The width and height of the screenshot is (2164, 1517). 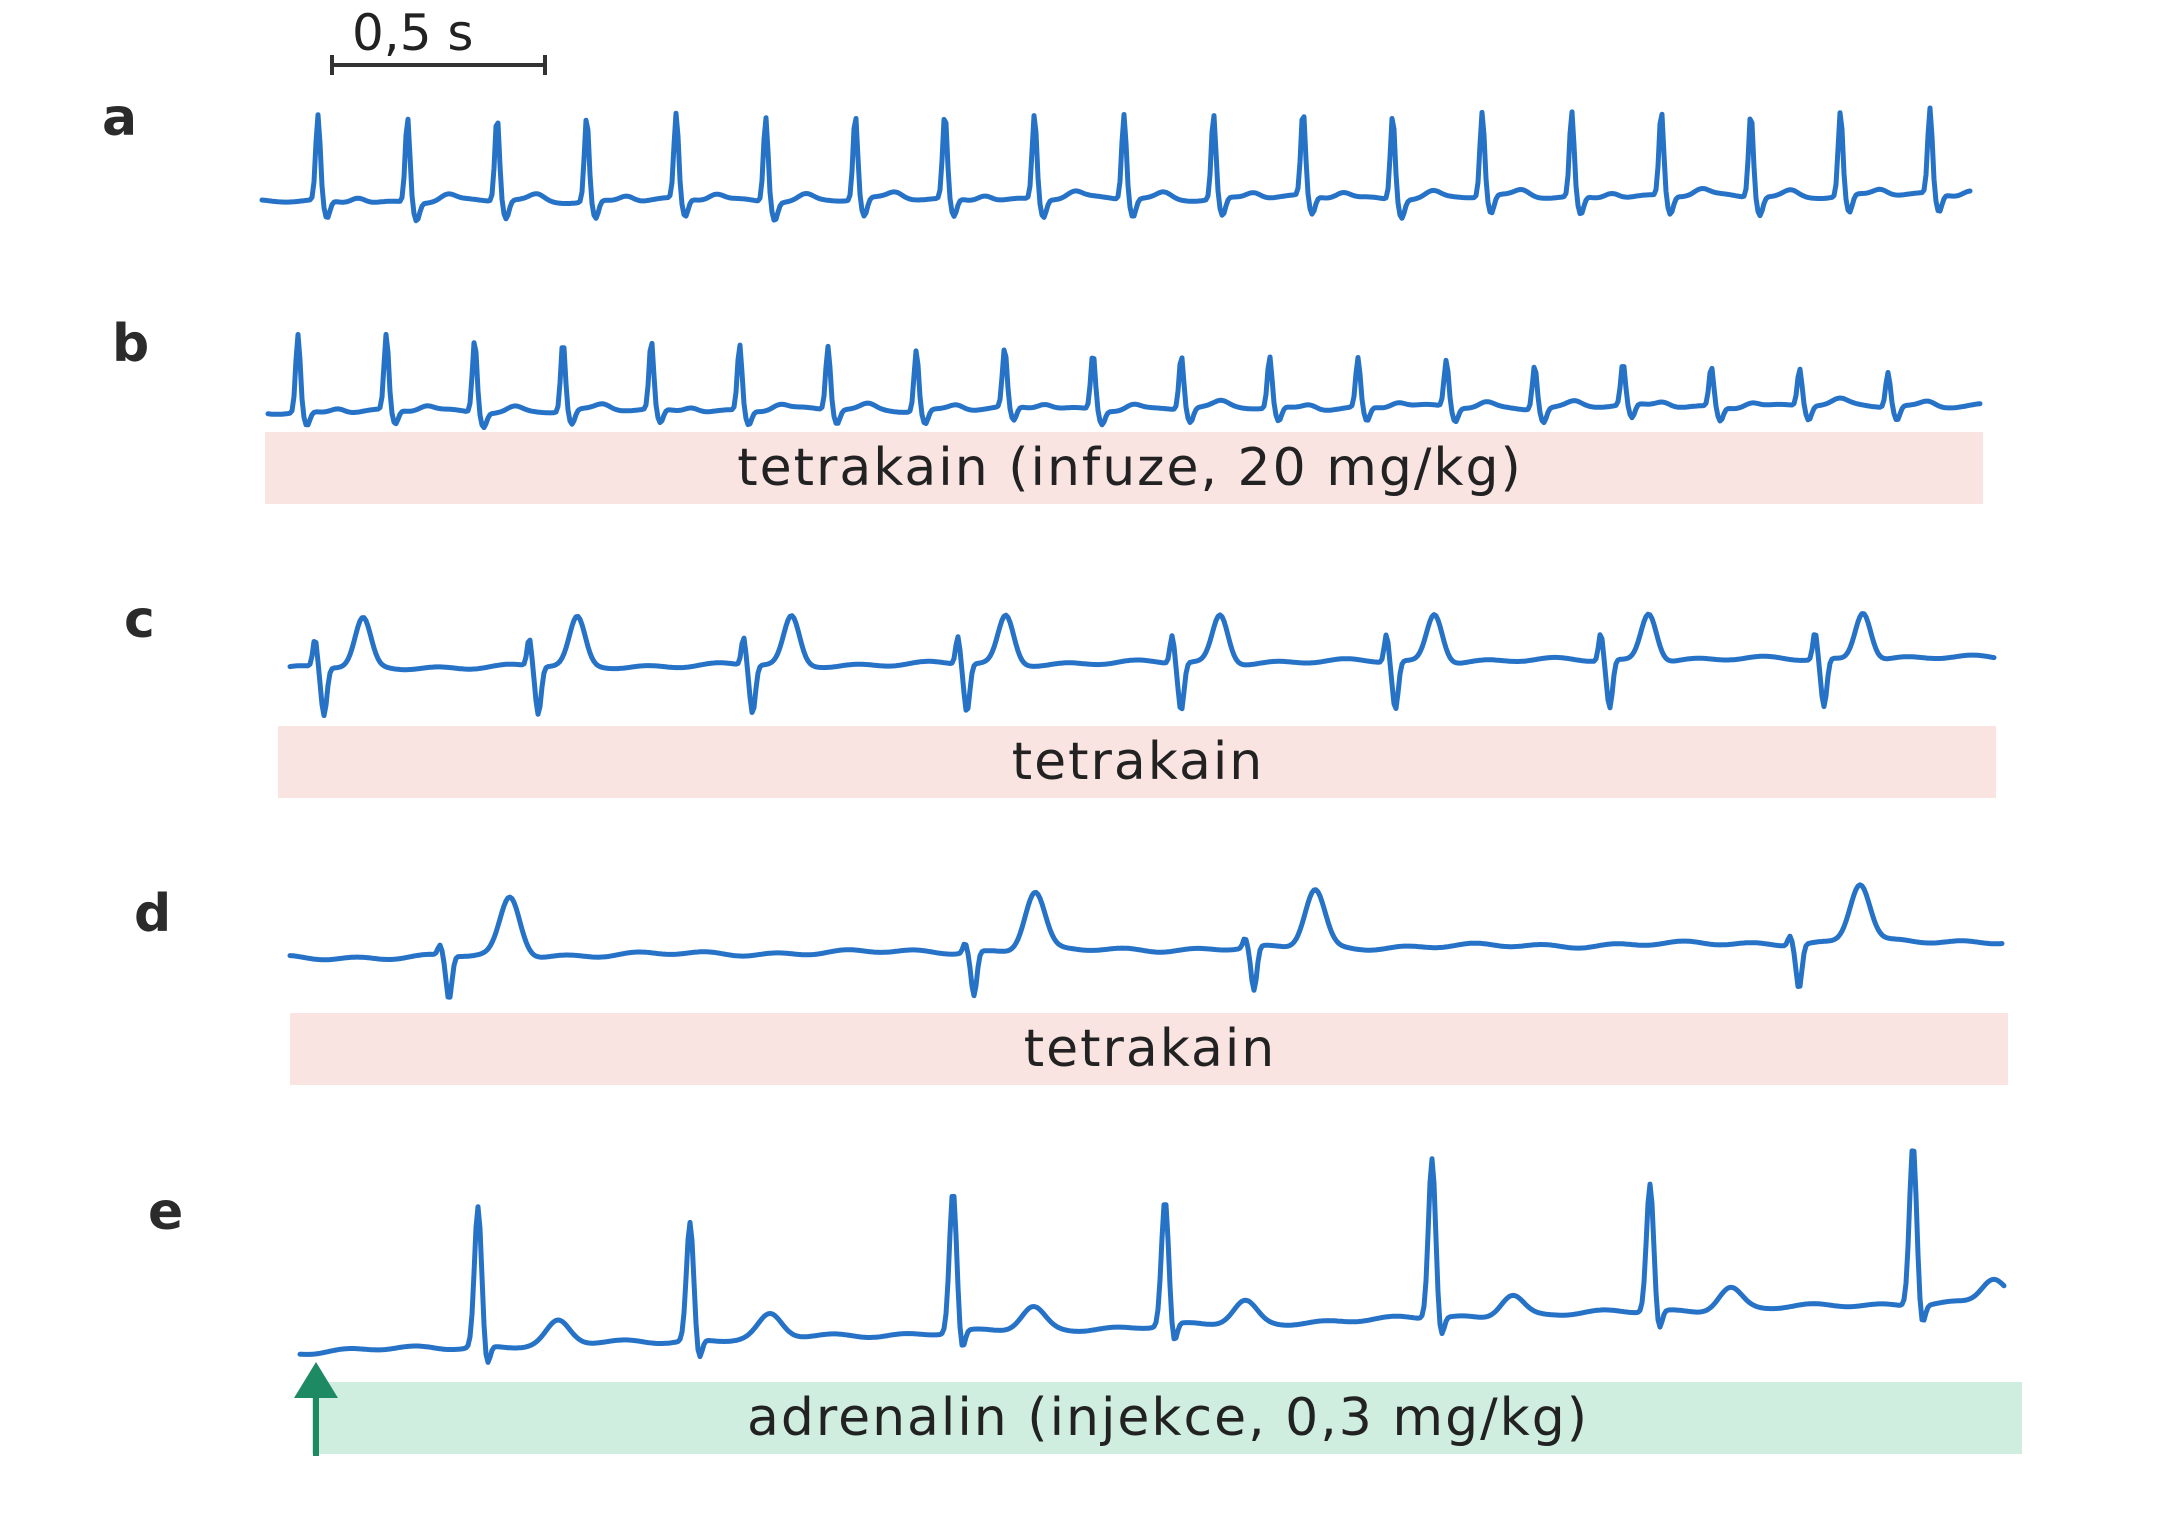 What do you see at coordinates (1146, 941) in the screenshot?
I see `ecg-trace-d` at bounding box center [1146, 941].